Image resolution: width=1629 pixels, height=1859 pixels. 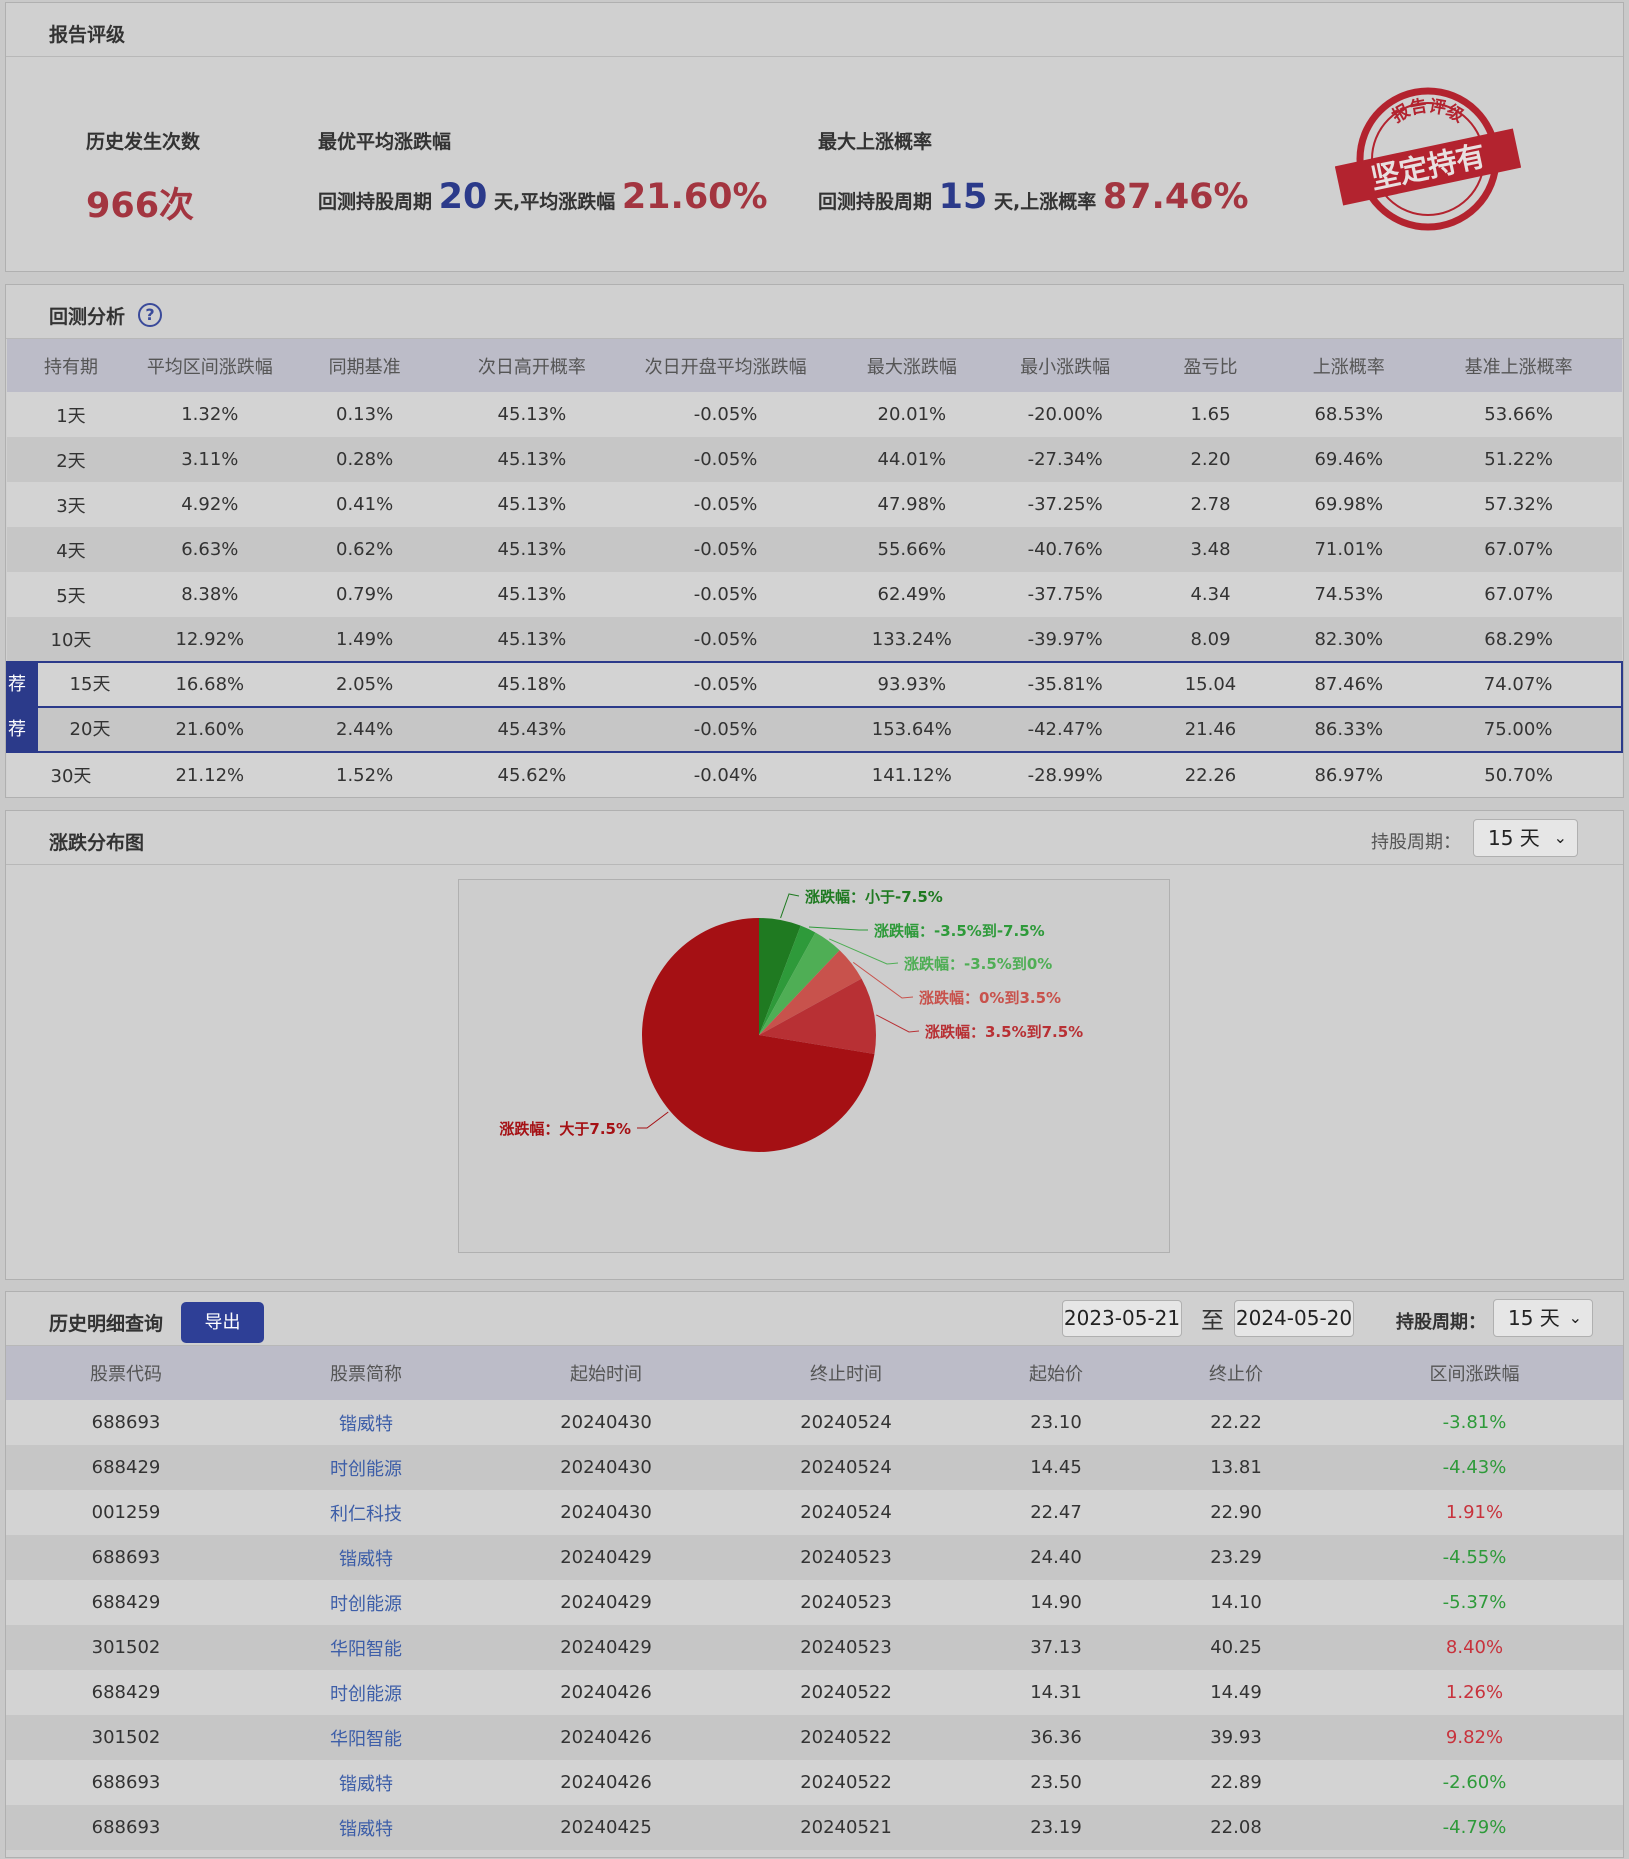 I want to click on backtest-cell: 153.64%, so click(x=911, y=729).